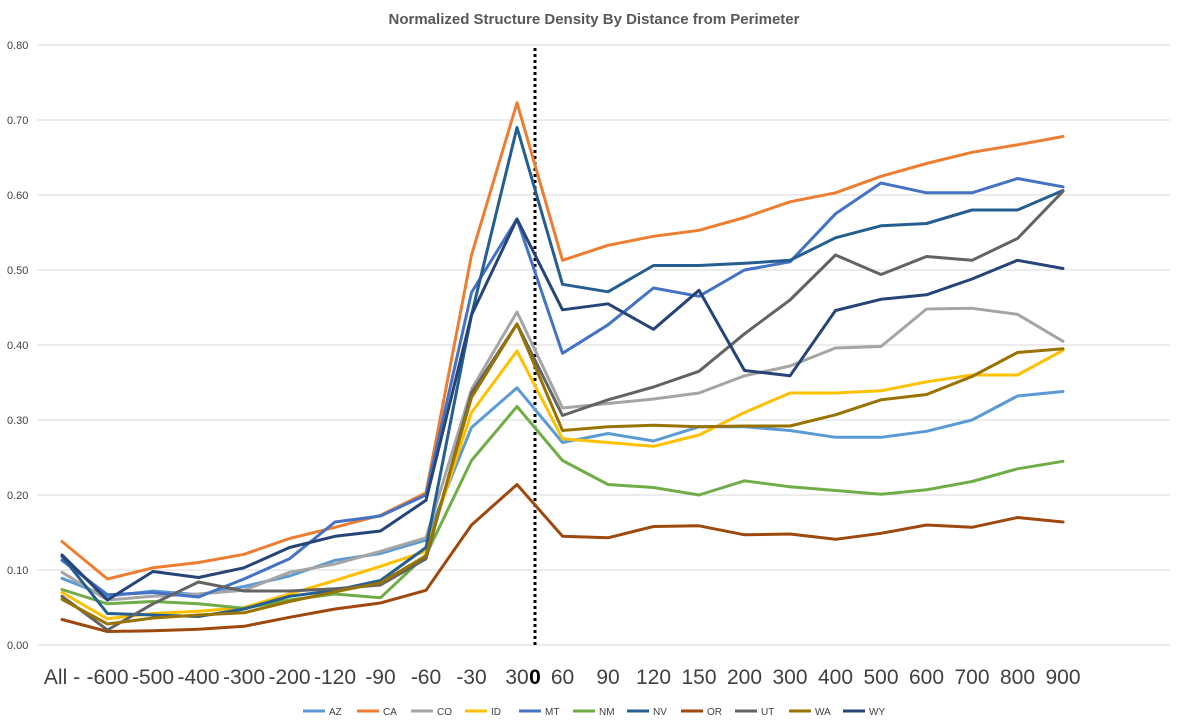  I want to click on x-tick-label: 120, so click(653, 677).